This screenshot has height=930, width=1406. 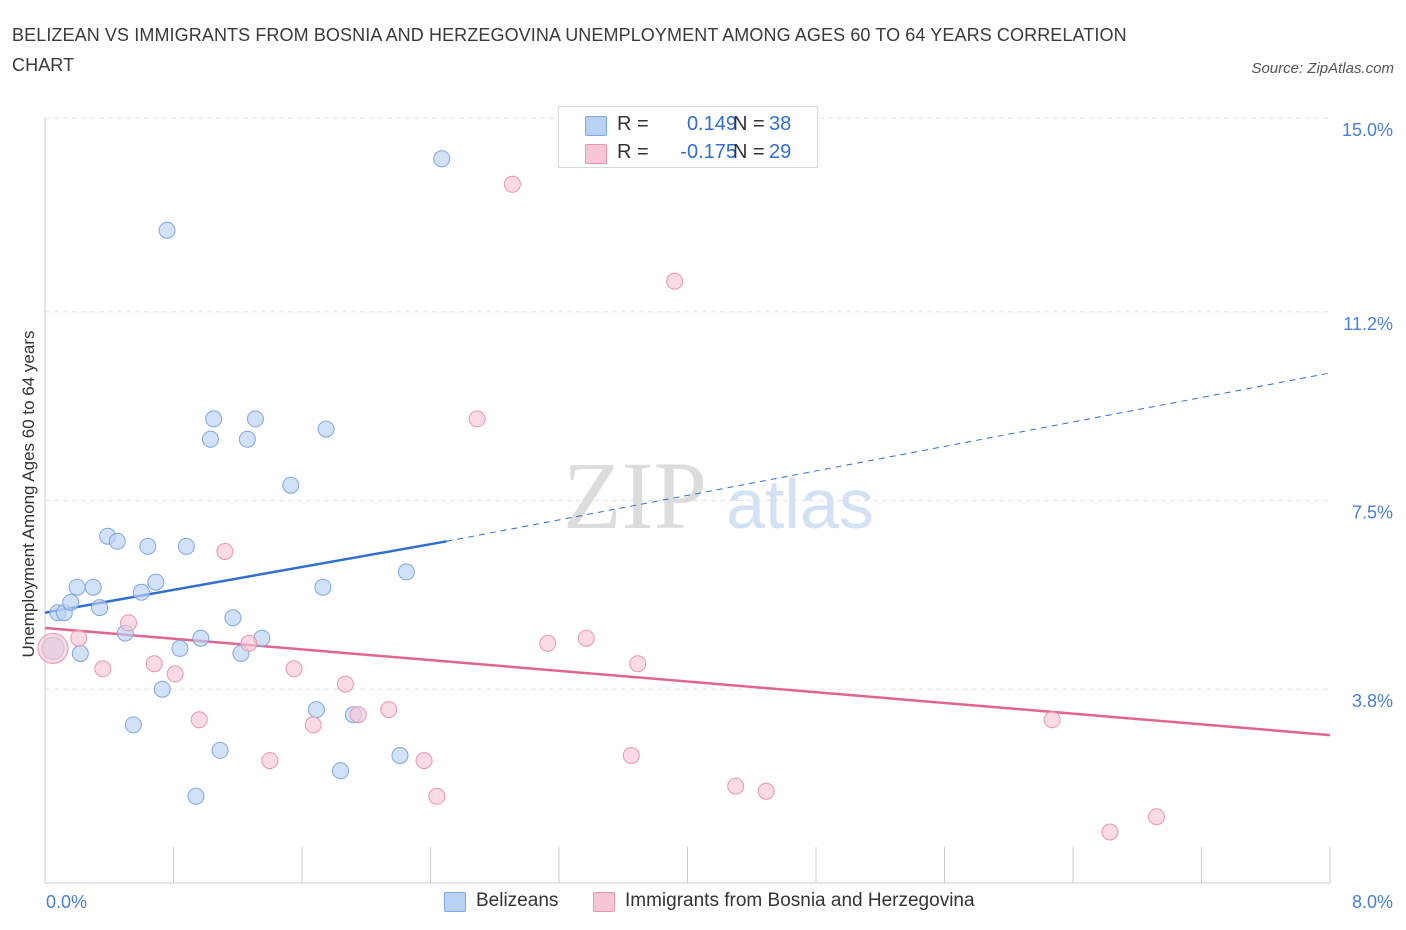 I want to click on x-tick-label: 0.0%, so click(x=66, y=902).